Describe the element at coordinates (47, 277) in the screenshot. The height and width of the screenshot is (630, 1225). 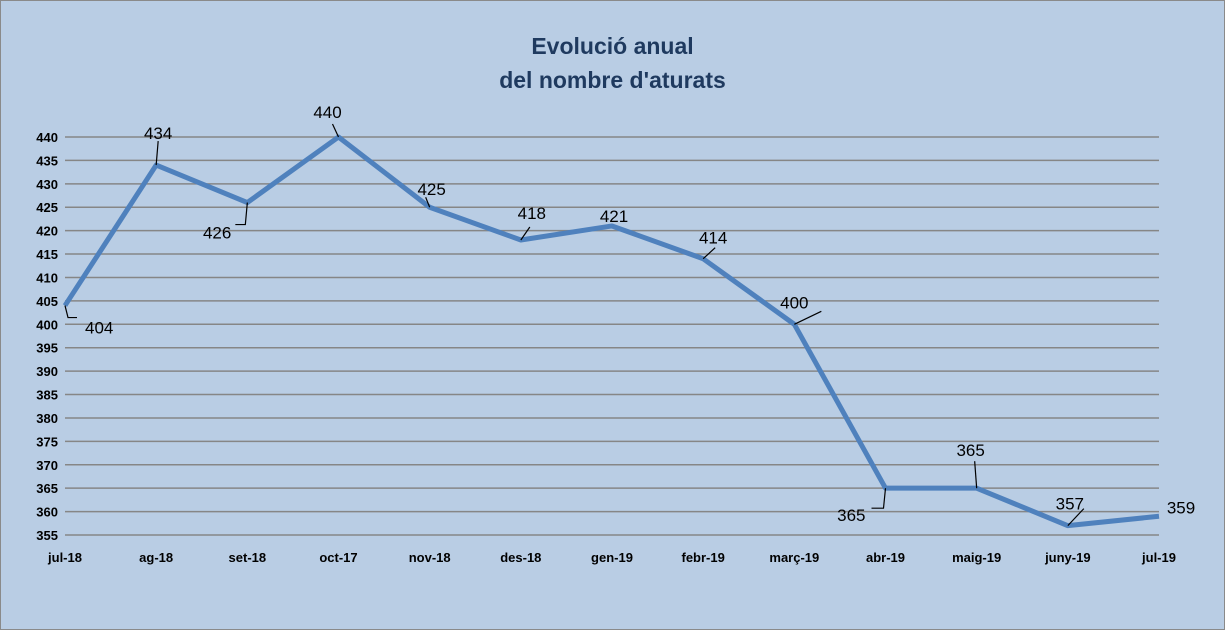
I see `y-tick-label: 410` at that location.